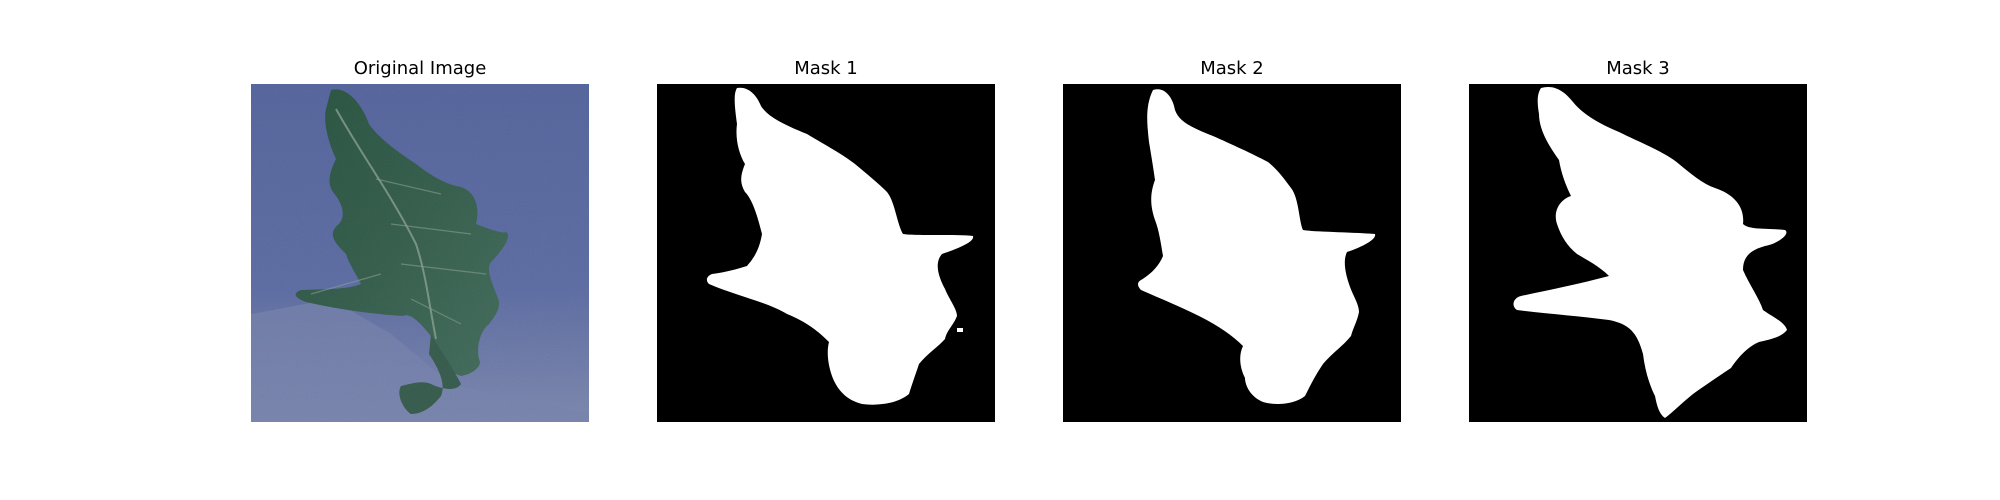 The image size is (2000, 500). I want to click on mask-1-panel, so click(826, 253).